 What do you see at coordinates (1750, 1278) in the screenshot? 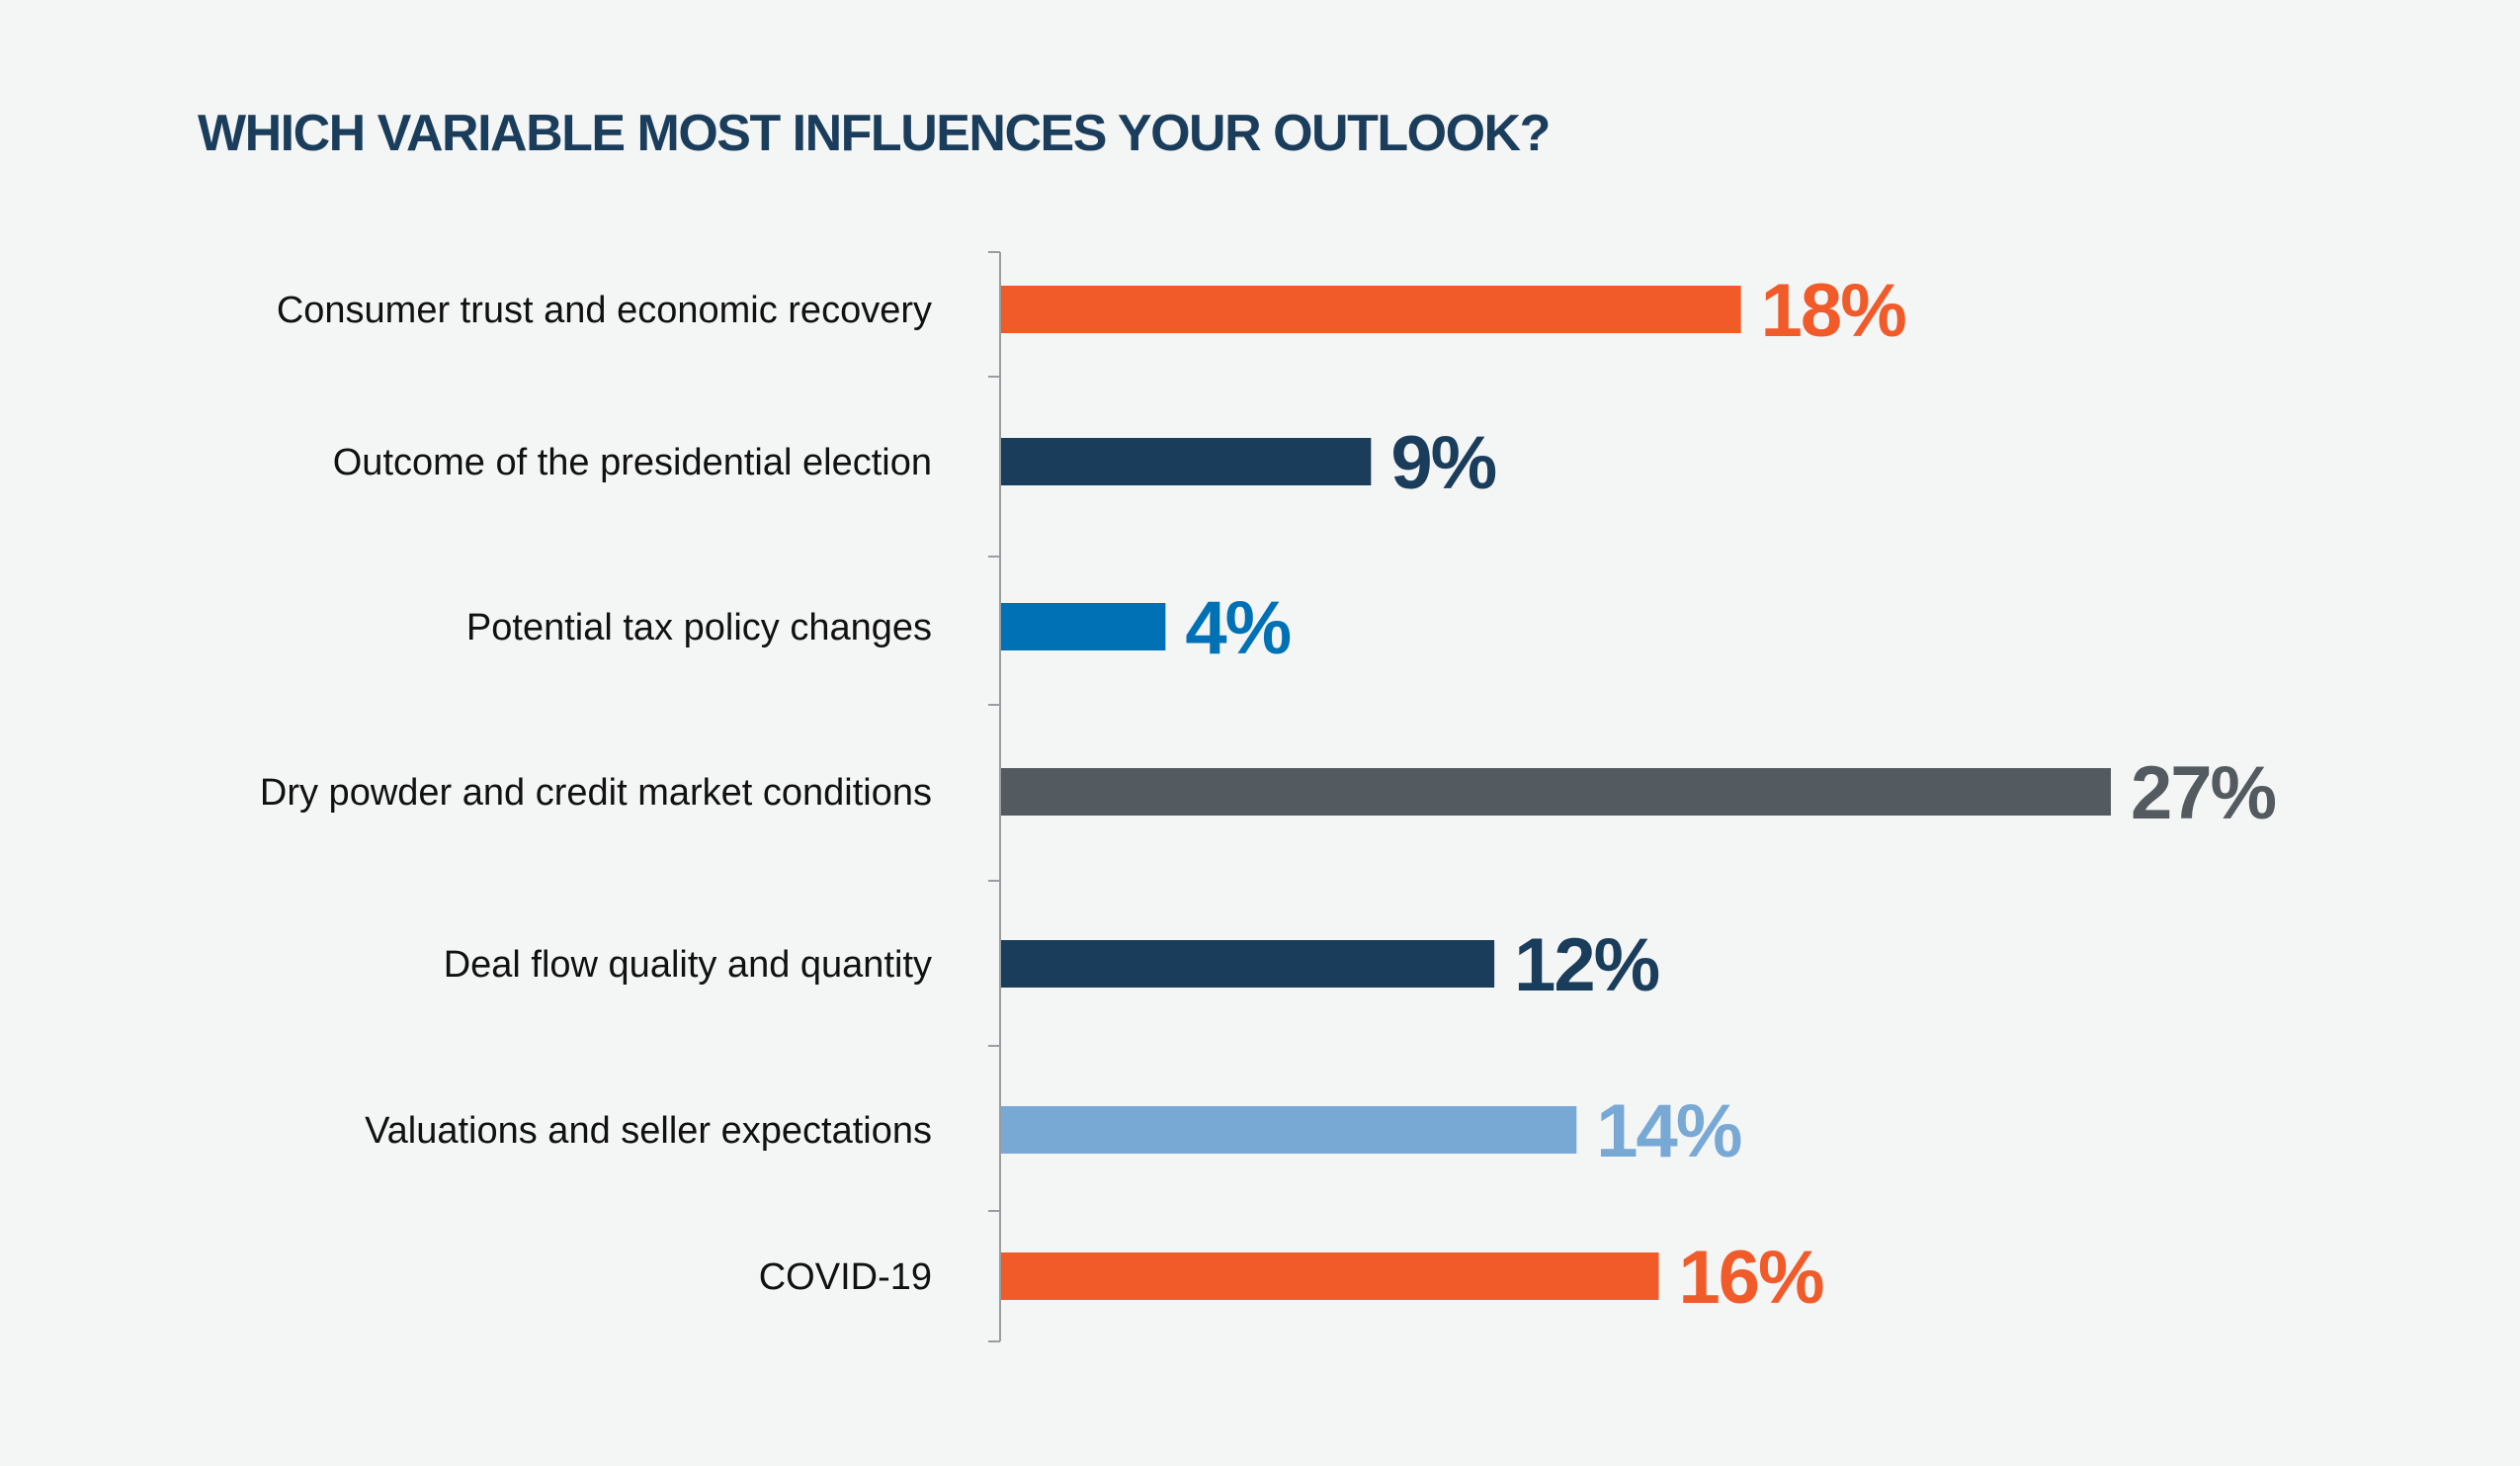
I see `value-label: 16%` at bounding box center [1750, 1278].